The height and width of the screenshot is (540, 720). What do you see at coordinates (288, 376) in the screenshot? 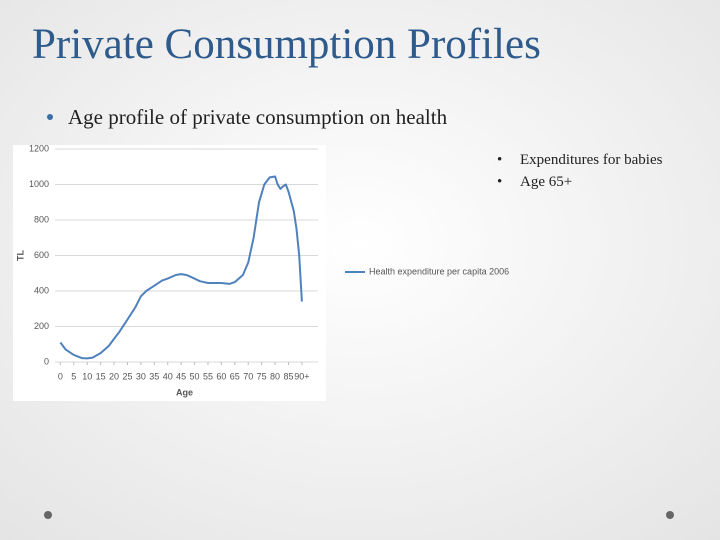
I see `x-tick-label: 85` at bounding box center [288, 376].